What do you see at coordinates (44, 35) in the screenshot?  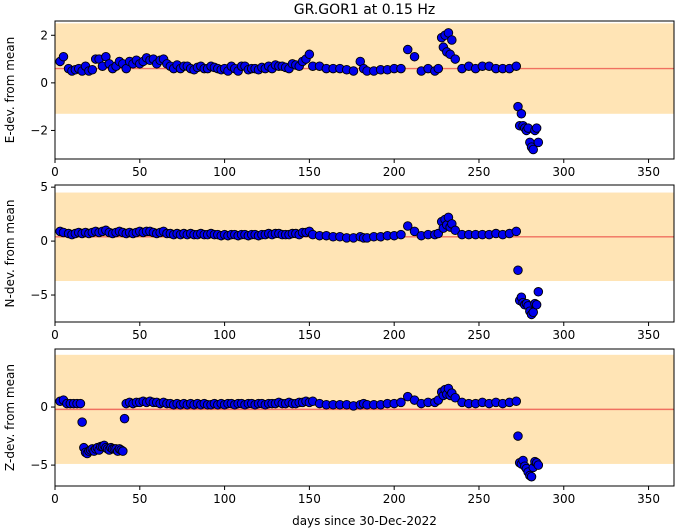 I see `y-tick-label: 2` at bounding box center [44, 35].